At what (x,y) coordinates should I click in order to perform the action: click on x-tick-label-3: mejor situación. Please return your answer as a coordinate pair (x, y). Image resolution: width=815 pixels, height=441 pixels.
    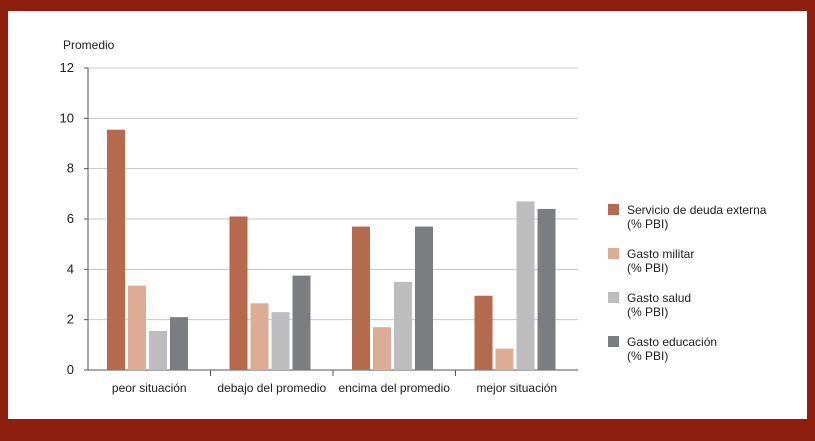
    Looking at the image, I should click on (516, 388).